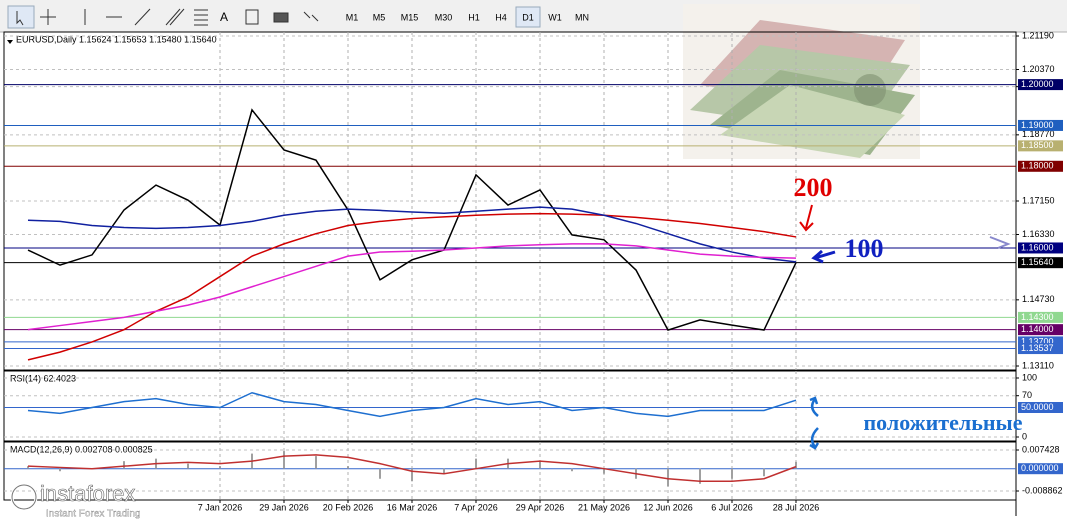 The width and height of the screenshot is (1067, 524). What do you see at coordinates (555, 17) in the screenshot?
I see `timeframe-label: W1` at bounding box center [555, 17].